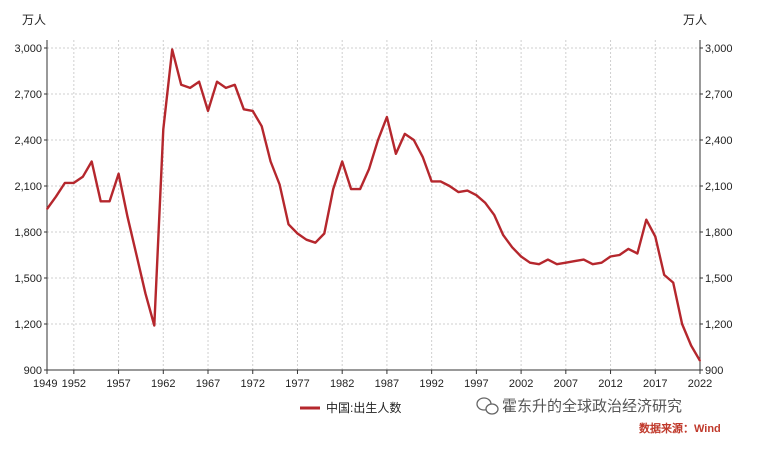 The width and height of the screenshot is (760, 450). I want to click on legend-label: 中国:出生人数, so click(363, 407).